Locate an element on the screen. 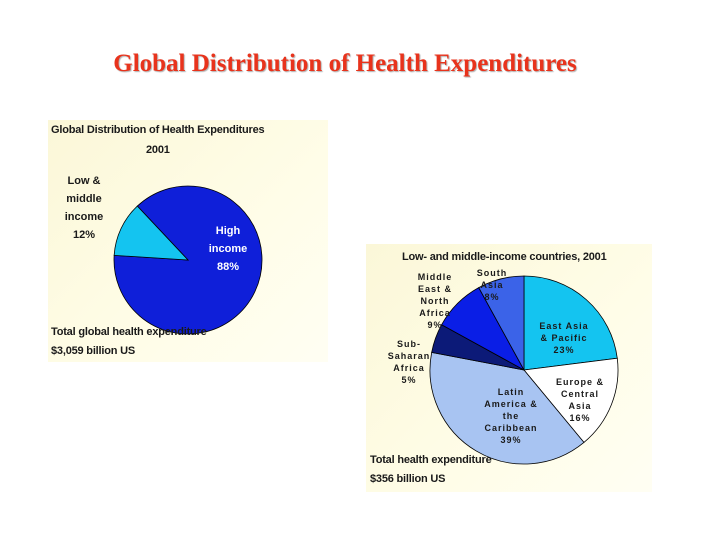 The width and height of the screenshot is (720, 540). global-footer-label: Total global health expenditure is located at coordinates (129, 332).